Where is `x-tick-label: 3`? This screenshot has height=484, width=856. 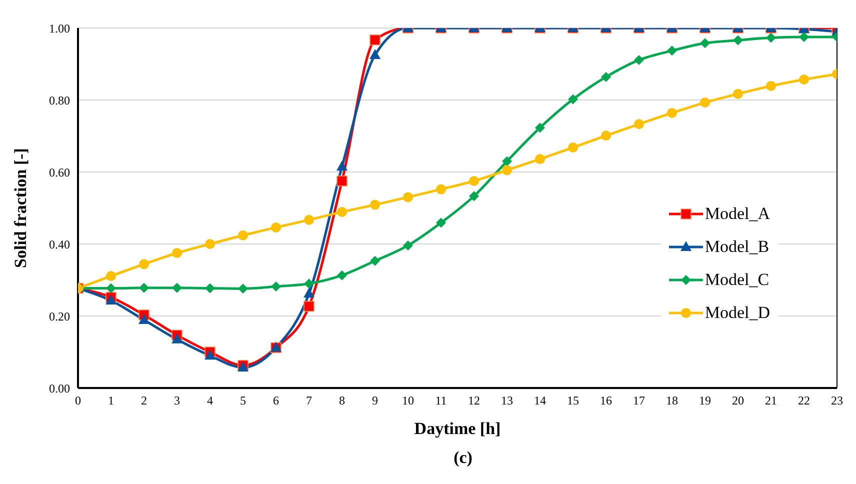
x-tick-label: 3 is located at coordinates (177, 401).